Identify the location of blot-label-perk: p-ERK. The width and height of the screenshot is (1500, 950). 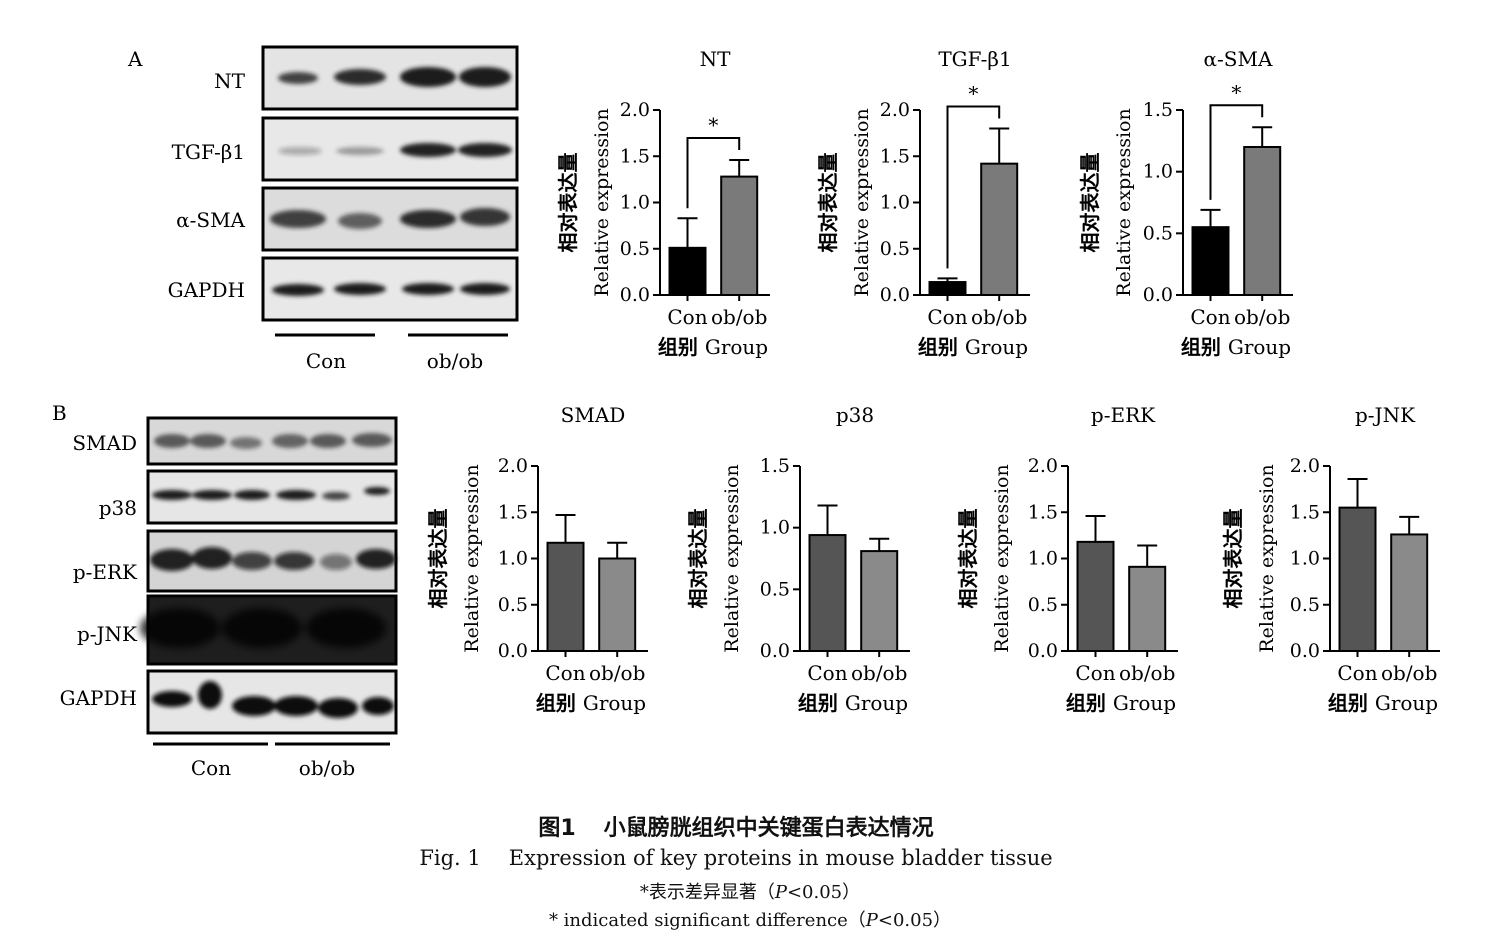
(105, 572).